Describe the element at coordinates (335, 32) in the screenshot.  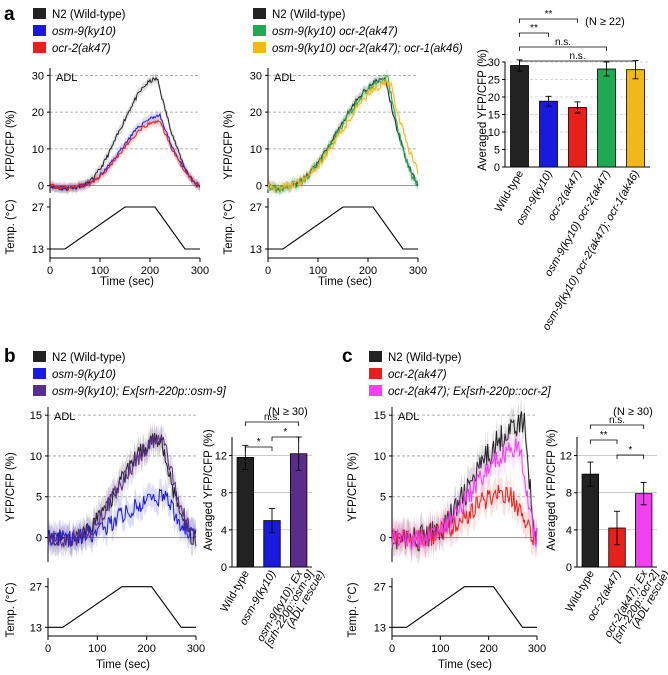
I see `legend-label: osm-9(ky10) ocr-2(ak47)` at that location.